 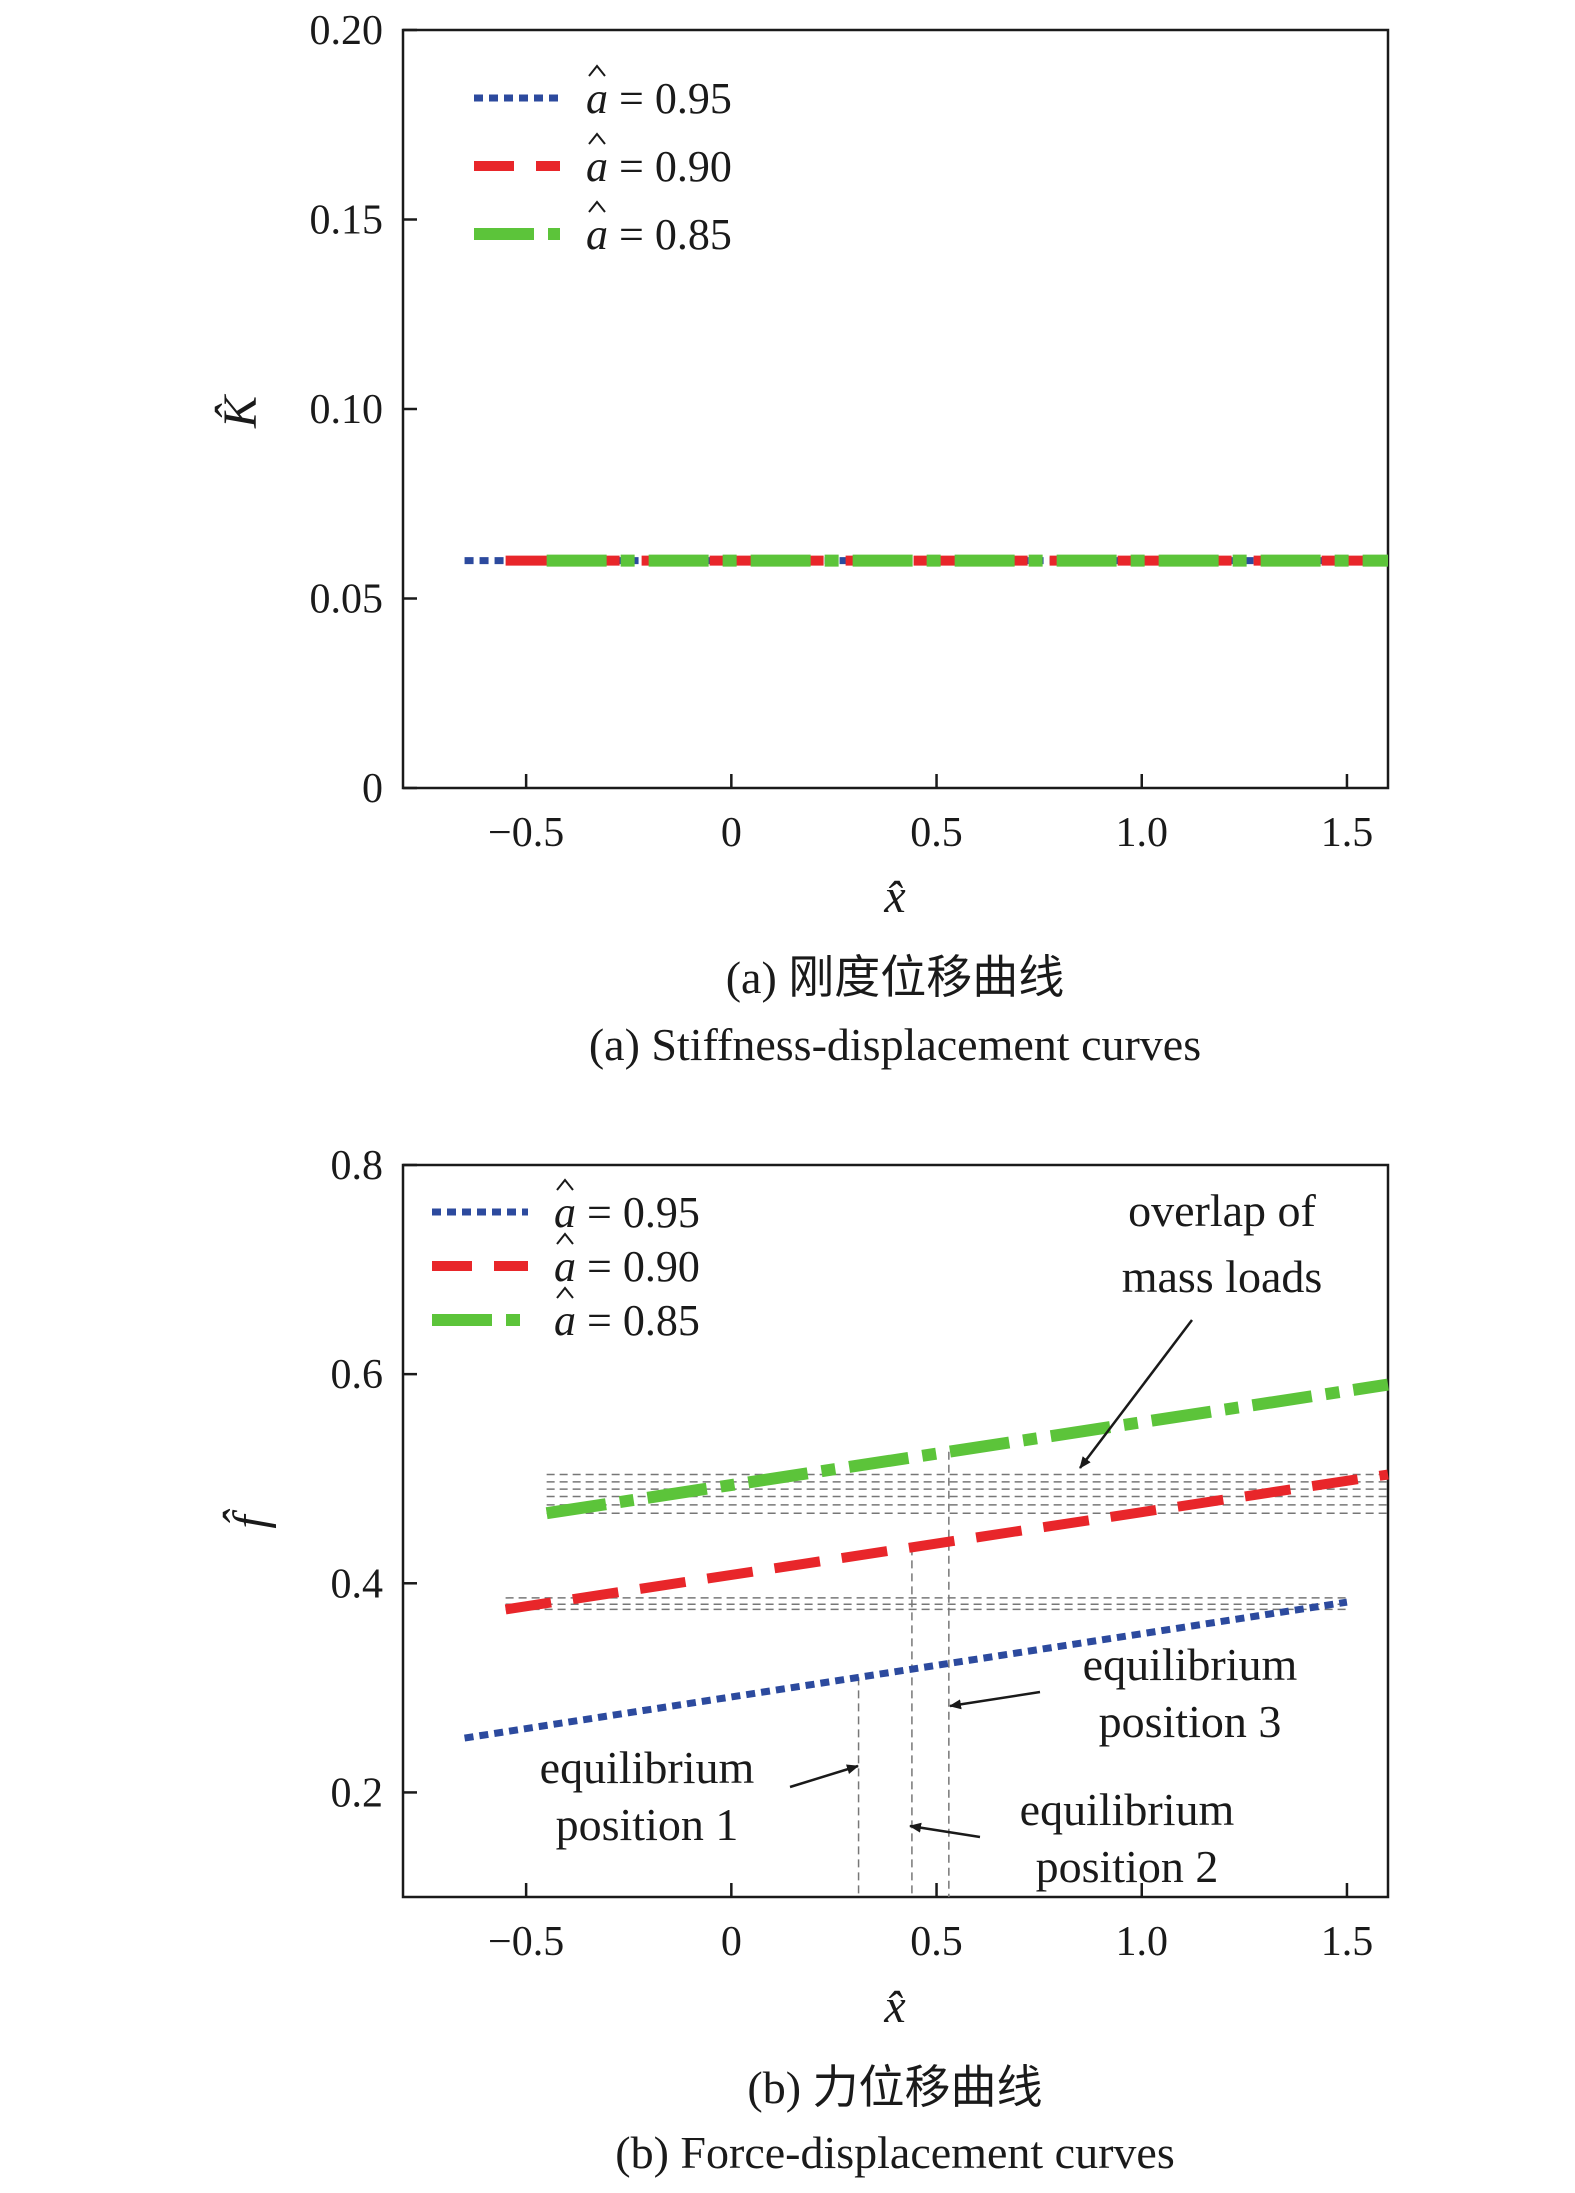 What do you see at coordinates (699, 1796) in the screenshot?
I see `annotation-eq1: equilibrium position 1` at bounding box center [699, 1796].